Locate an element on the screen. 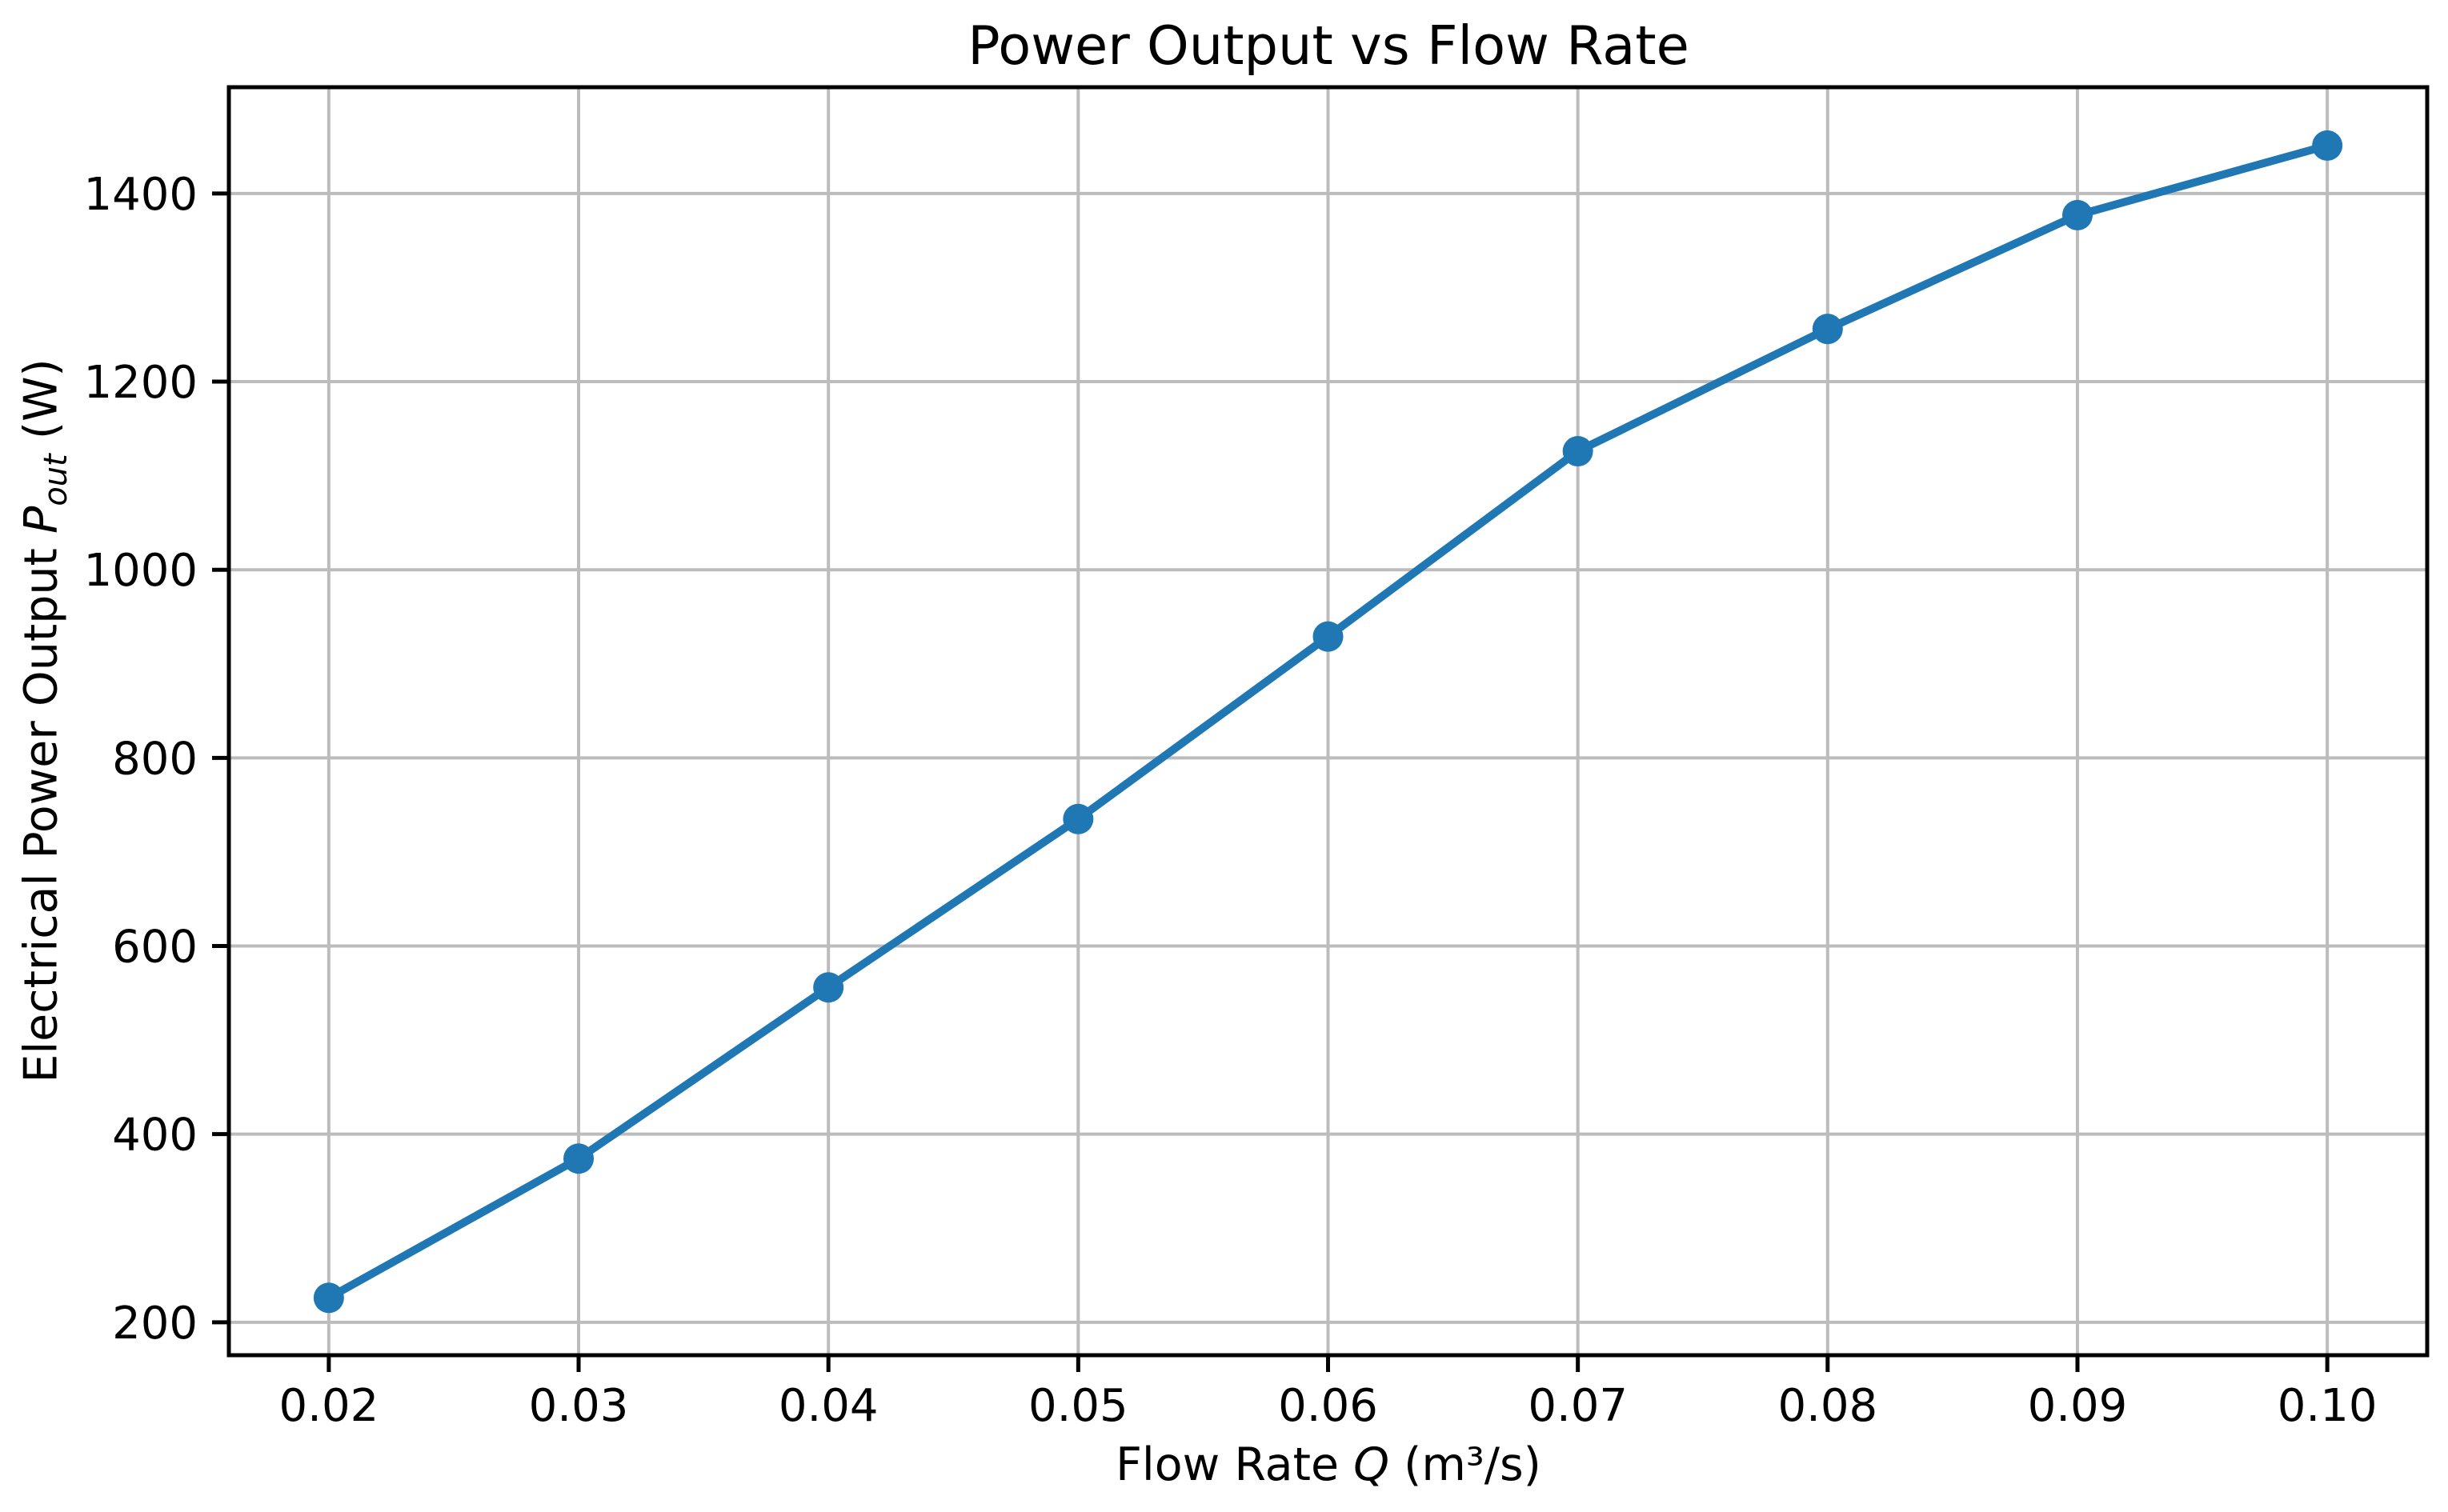 The height and width of the screenshot is (1512, 2448). y-axis-label-subscript: out is located at coordinates (56, 480).